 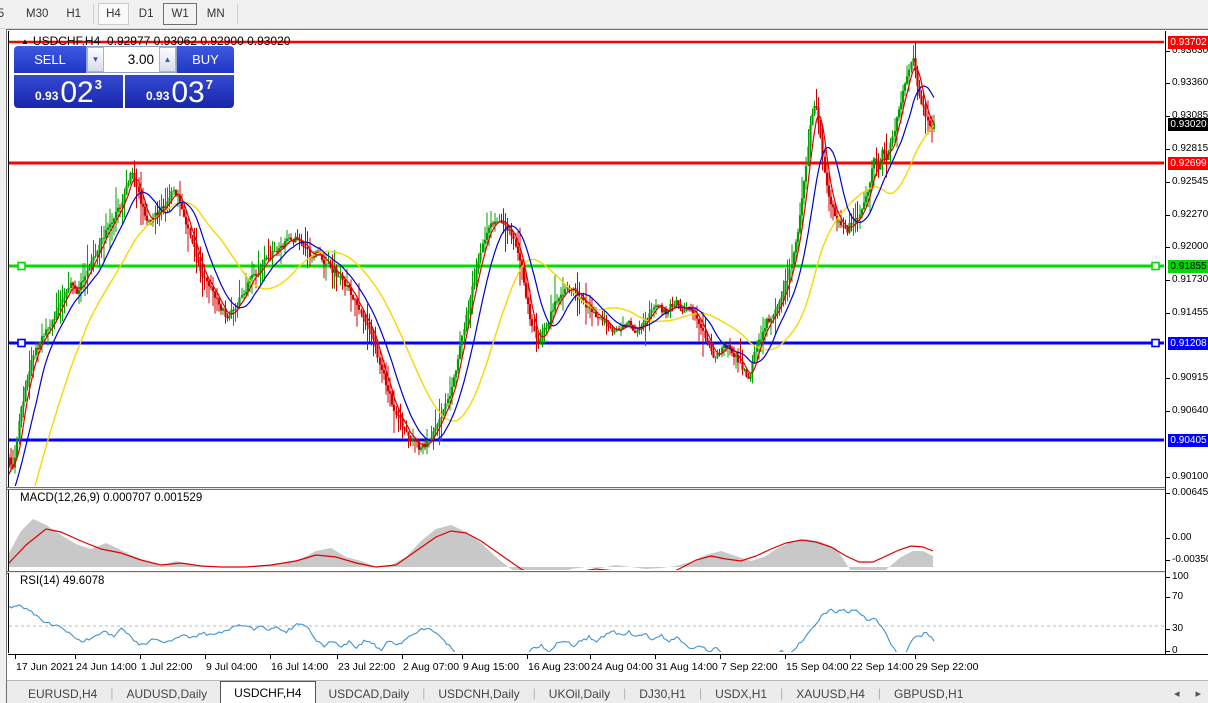 What do you see at coordinates (1176, 694) in the screenshot?
I see `tab-scroll-left-icon: ◂` at bounding box center [1176, 694].